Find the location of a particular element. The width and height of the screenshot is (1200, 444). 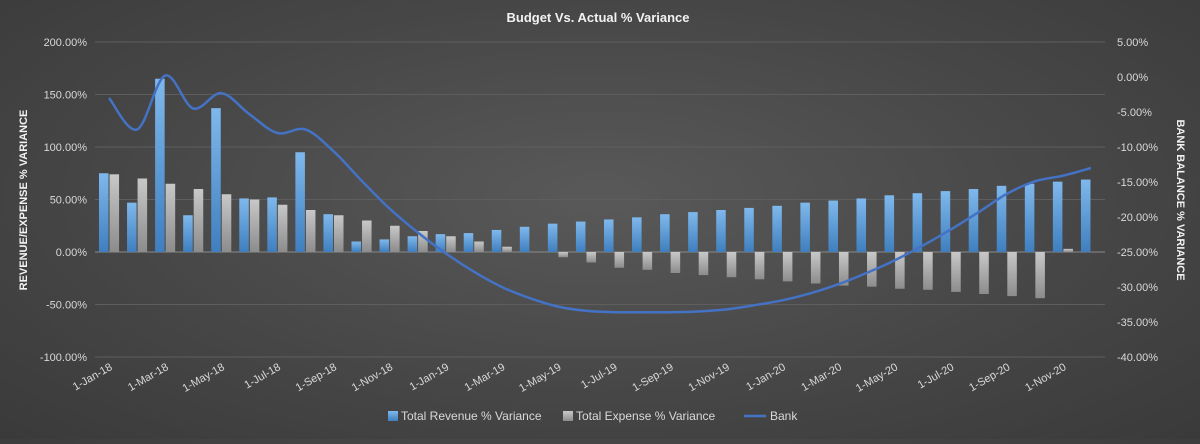

x-tick-label: 1-Jan-19 is located at coordinates (430, 377).